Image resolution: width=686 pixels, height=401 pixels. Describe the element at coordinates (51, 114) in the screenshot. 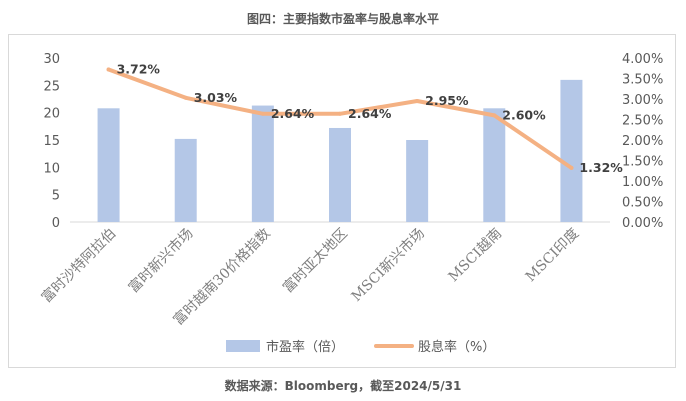

I see `left-axis-tick-label: 20` at that location.